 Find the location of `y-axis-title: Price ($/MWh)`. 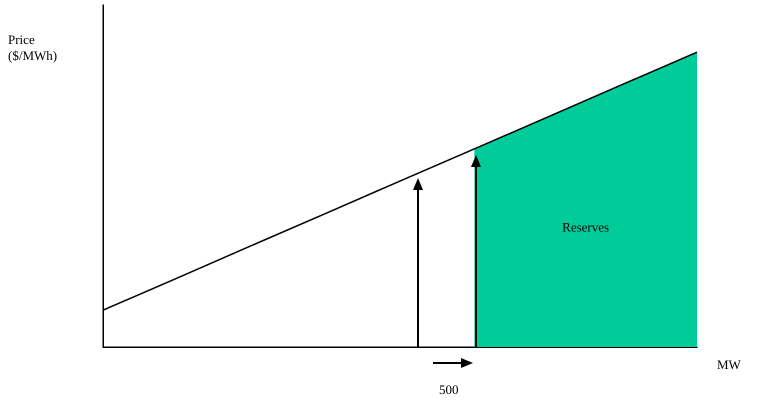

y-axis-title: Price ($/MWh) is located at coordinates (33, 48).